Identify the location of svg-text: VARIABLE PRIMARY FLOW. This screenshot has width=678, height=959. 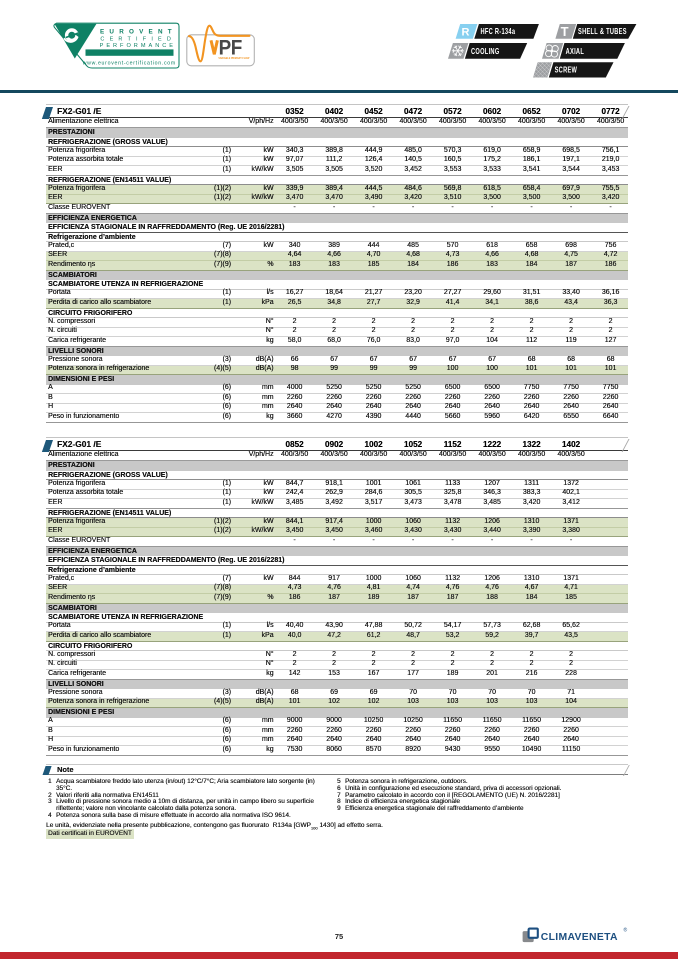
(233, 58).